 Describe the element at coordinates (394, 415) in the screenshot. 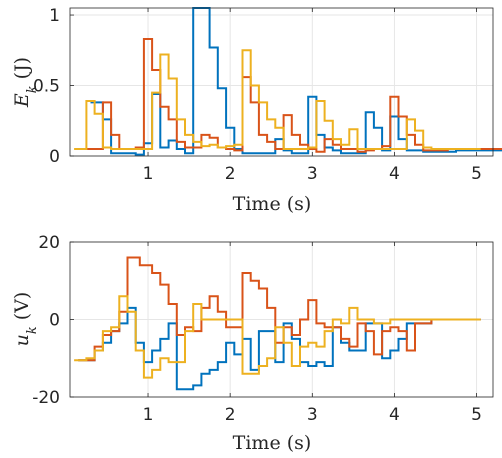

I see `voltage-plot-x-tick-label: 4` at that location.